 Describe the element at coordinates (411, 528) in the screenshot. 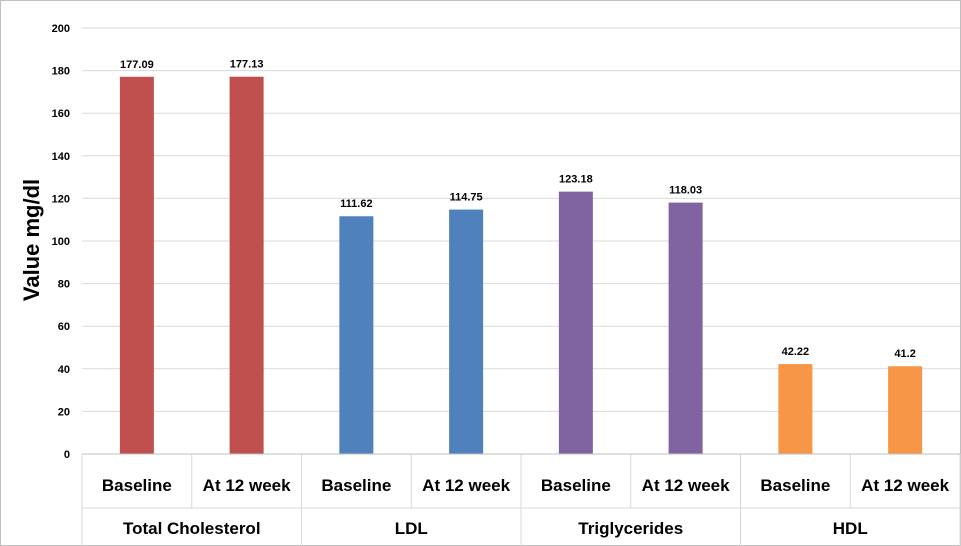

I see `x-group-label: LDL` at that location.